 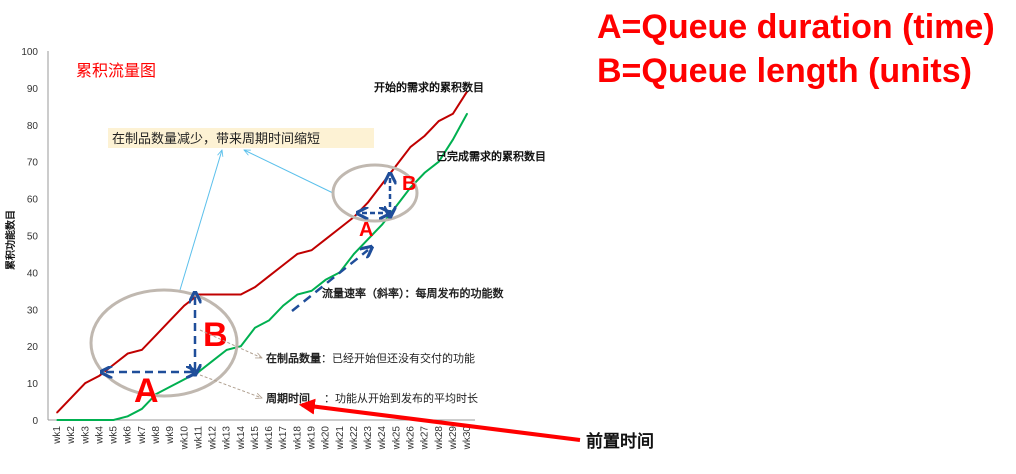 I want to click on throughput-label: 流量速率（斜率）：每周发布的功能数, so click(x=413, y=293).